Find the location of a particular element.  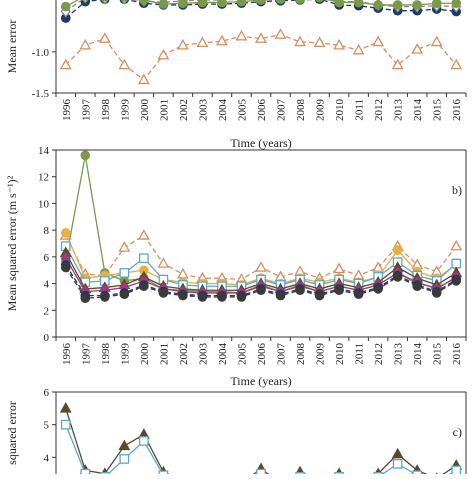

x-tick-label: 2004 is located at coordinates (223, 110).